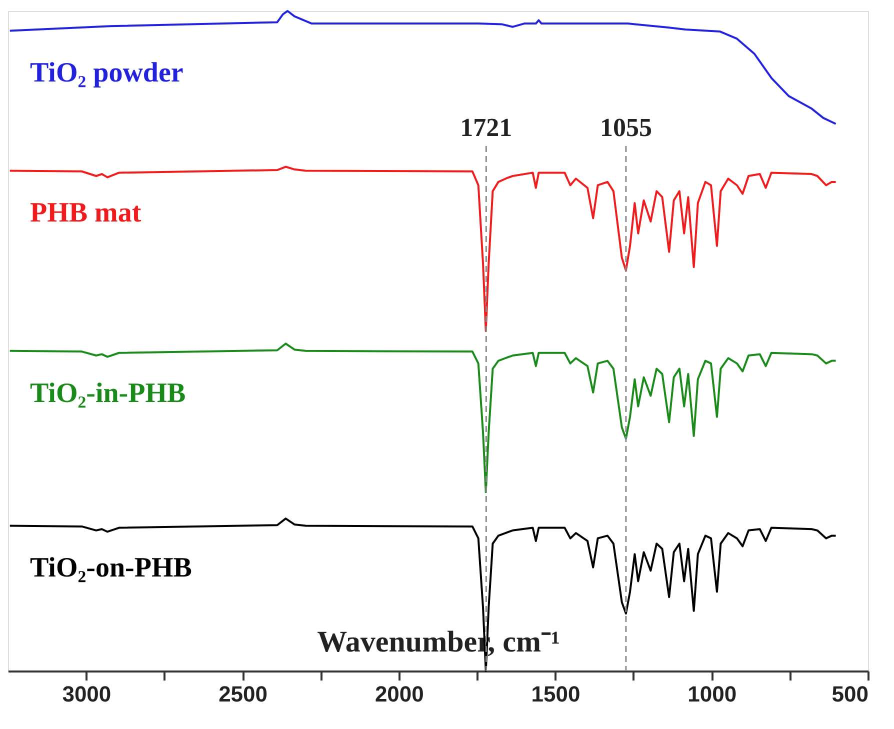 This screenshot has width=894, height=729. Describe the element at coordinates (399, 694) in the screenshot. I see `x-tick-label: 2000` at that location.